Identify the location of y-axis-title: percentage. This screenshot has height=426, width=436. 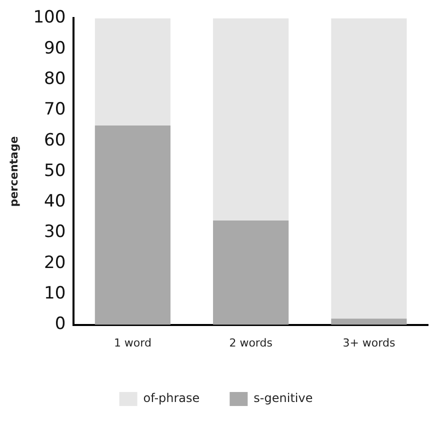
(13, 171).